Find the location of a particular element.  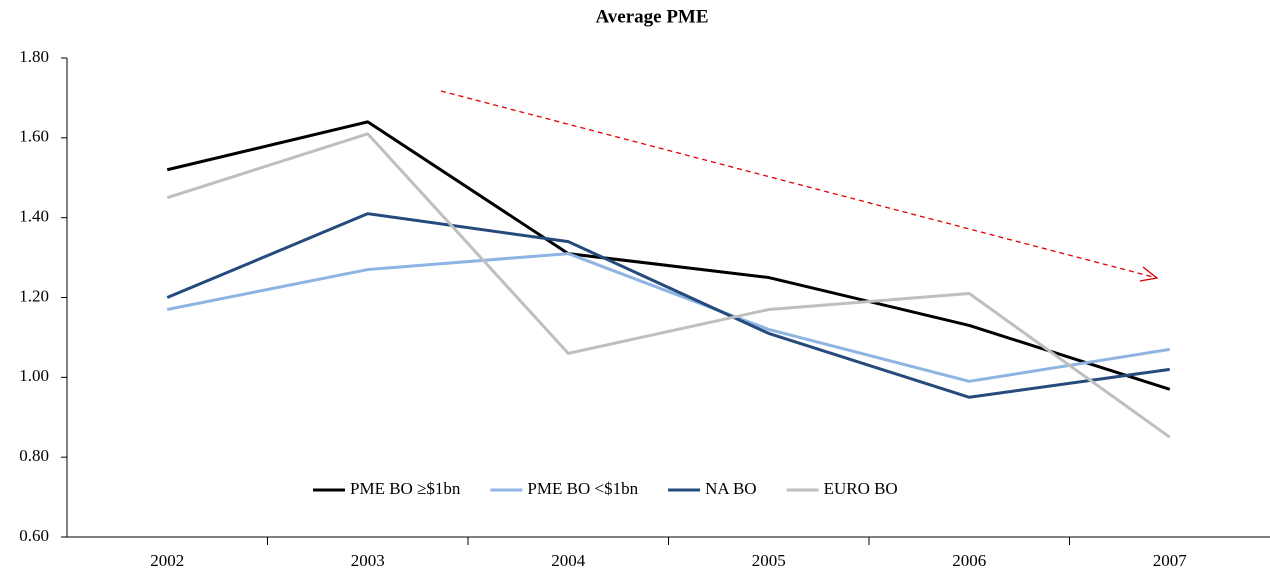

y-tick-label: 1.60 is located at coordinates (34, 136).